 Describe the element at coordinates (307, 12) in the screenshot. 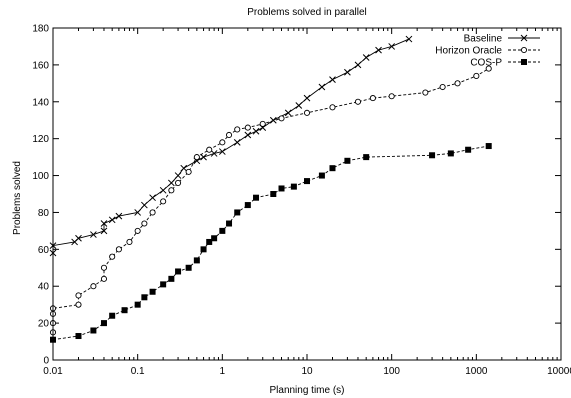

I see `chart-title: Problems solved in parallel` at that location.